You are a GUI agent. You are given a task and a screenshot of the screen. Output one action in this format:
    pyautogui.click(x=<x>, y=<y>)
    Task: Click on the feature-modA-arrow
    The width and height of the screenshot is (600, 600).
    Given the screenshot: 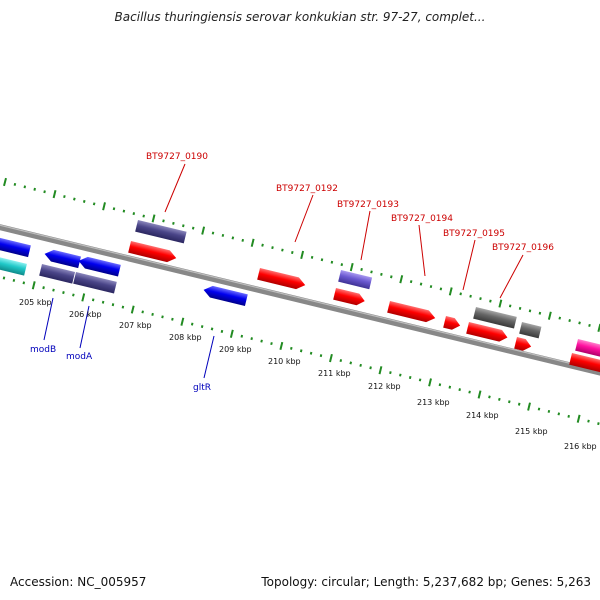 What is the action you would take?
    pyautogui.click(x=99, y=266)
    